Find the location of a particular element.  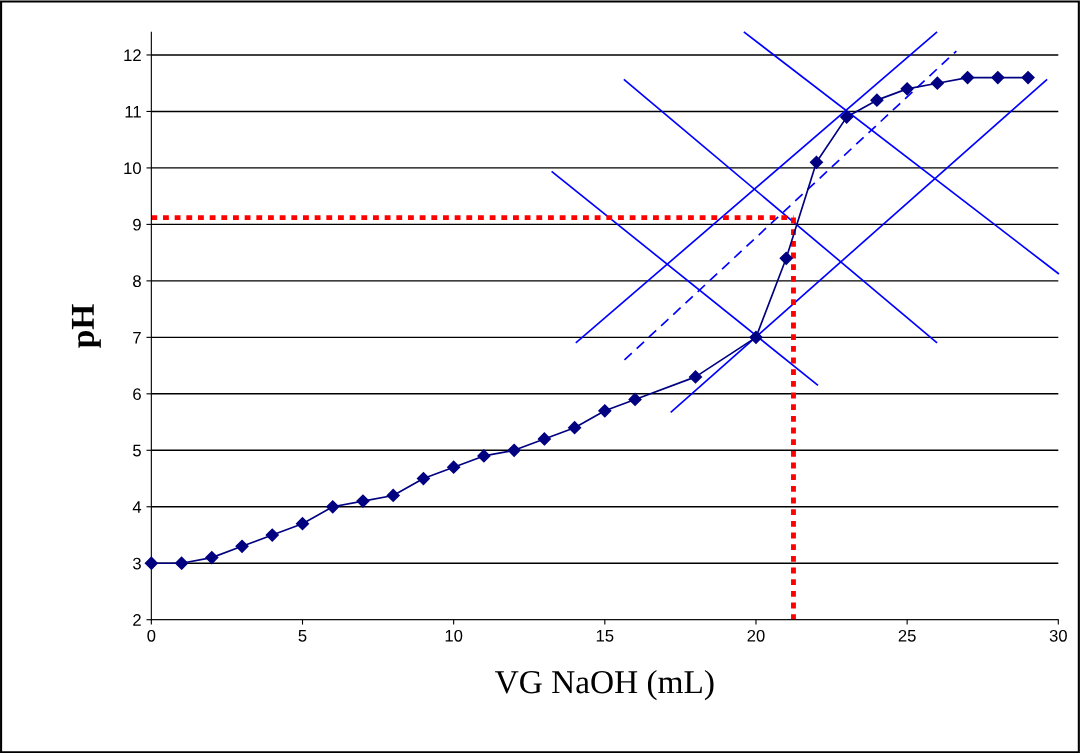

y-axis-title: pH is located at coordinates (86, 326).